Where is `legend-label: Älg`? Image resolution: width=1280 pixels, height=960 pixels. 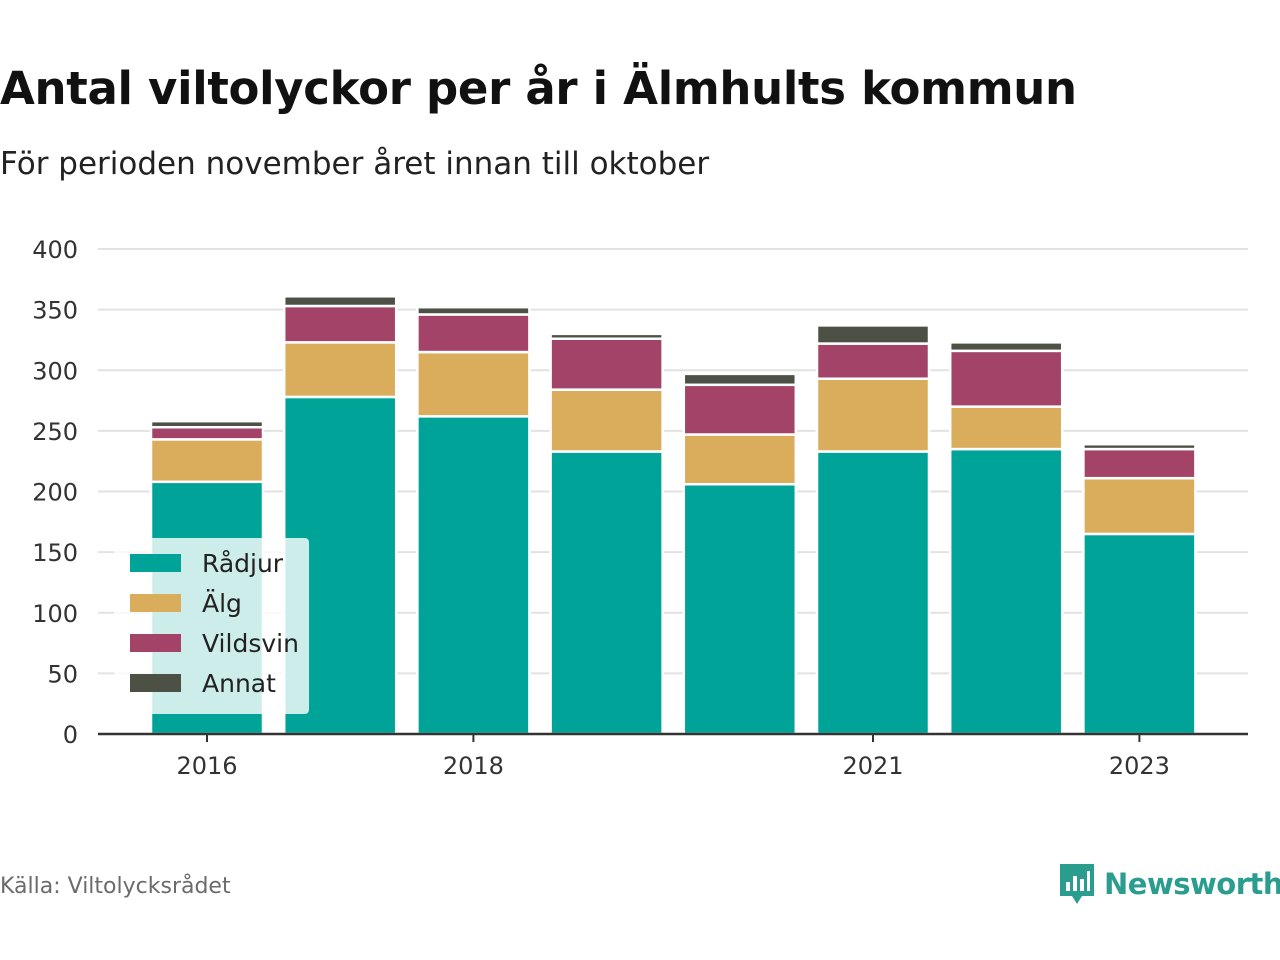
legend-label: Älg is located at coordinates (222, 603).